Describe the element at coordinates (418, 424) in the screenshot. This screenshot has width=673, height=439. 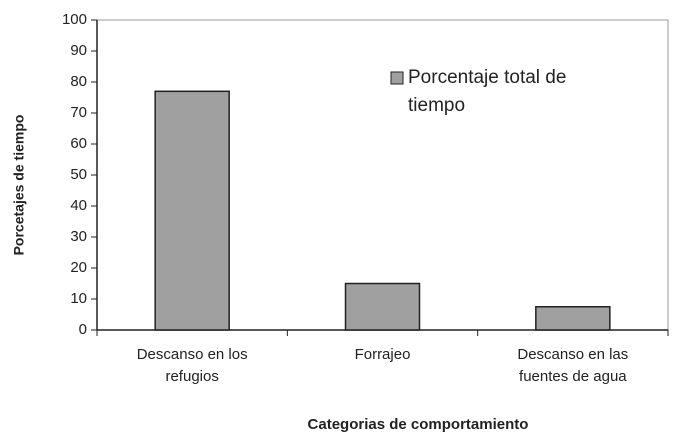
I see `x-axis-label: Categorias de comportamiento` at that location.